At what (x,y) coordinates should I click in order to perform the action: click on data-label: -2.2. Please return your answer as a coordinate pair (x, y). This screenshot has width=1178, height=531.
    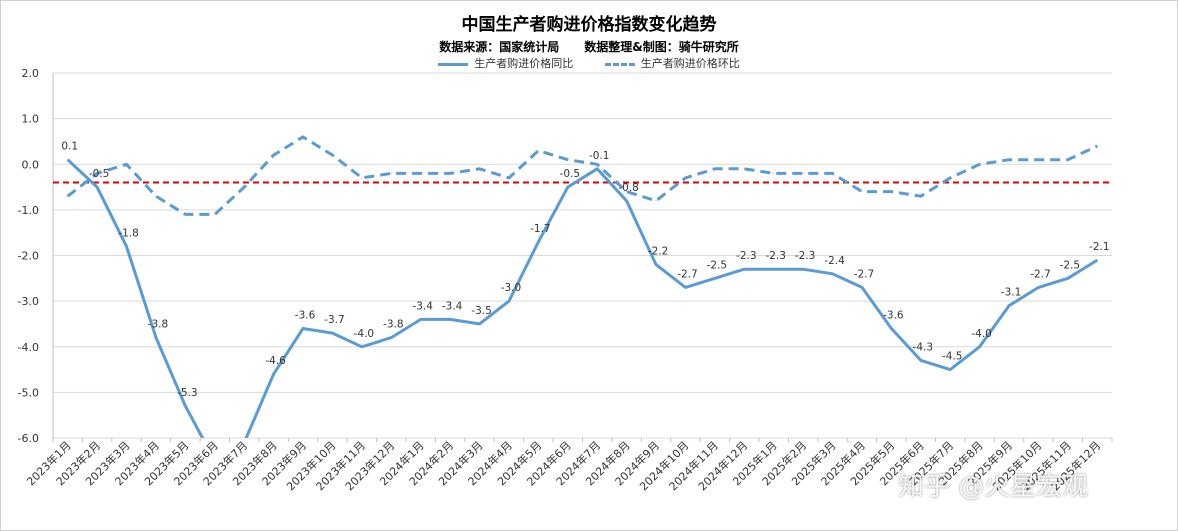
    Looking at the image, I should click on (658, 252).